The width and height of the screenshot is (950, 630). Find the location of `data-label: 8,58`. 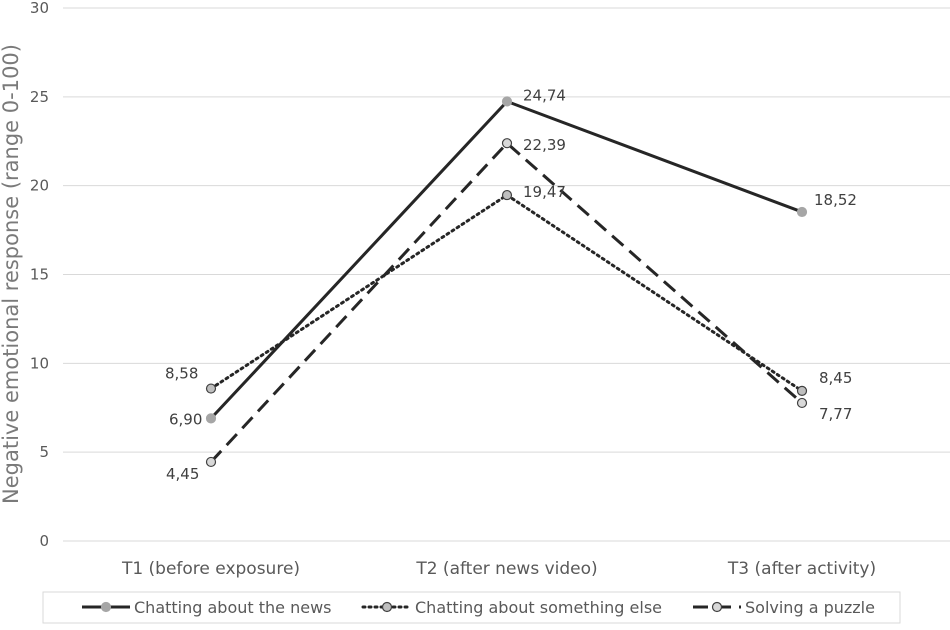

data-label: 8,58 is located at coordinates (181, 374).